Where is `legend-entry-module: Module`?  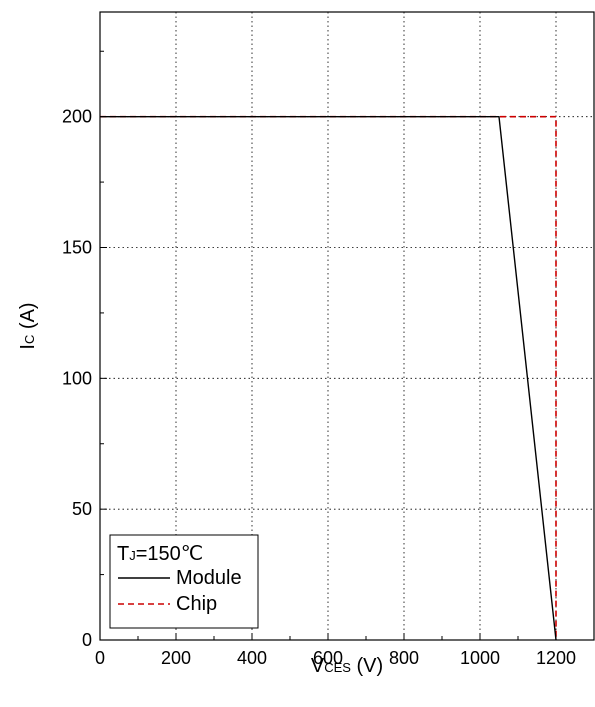 legend-entry-module: Module is located at coordinates (209, 578).